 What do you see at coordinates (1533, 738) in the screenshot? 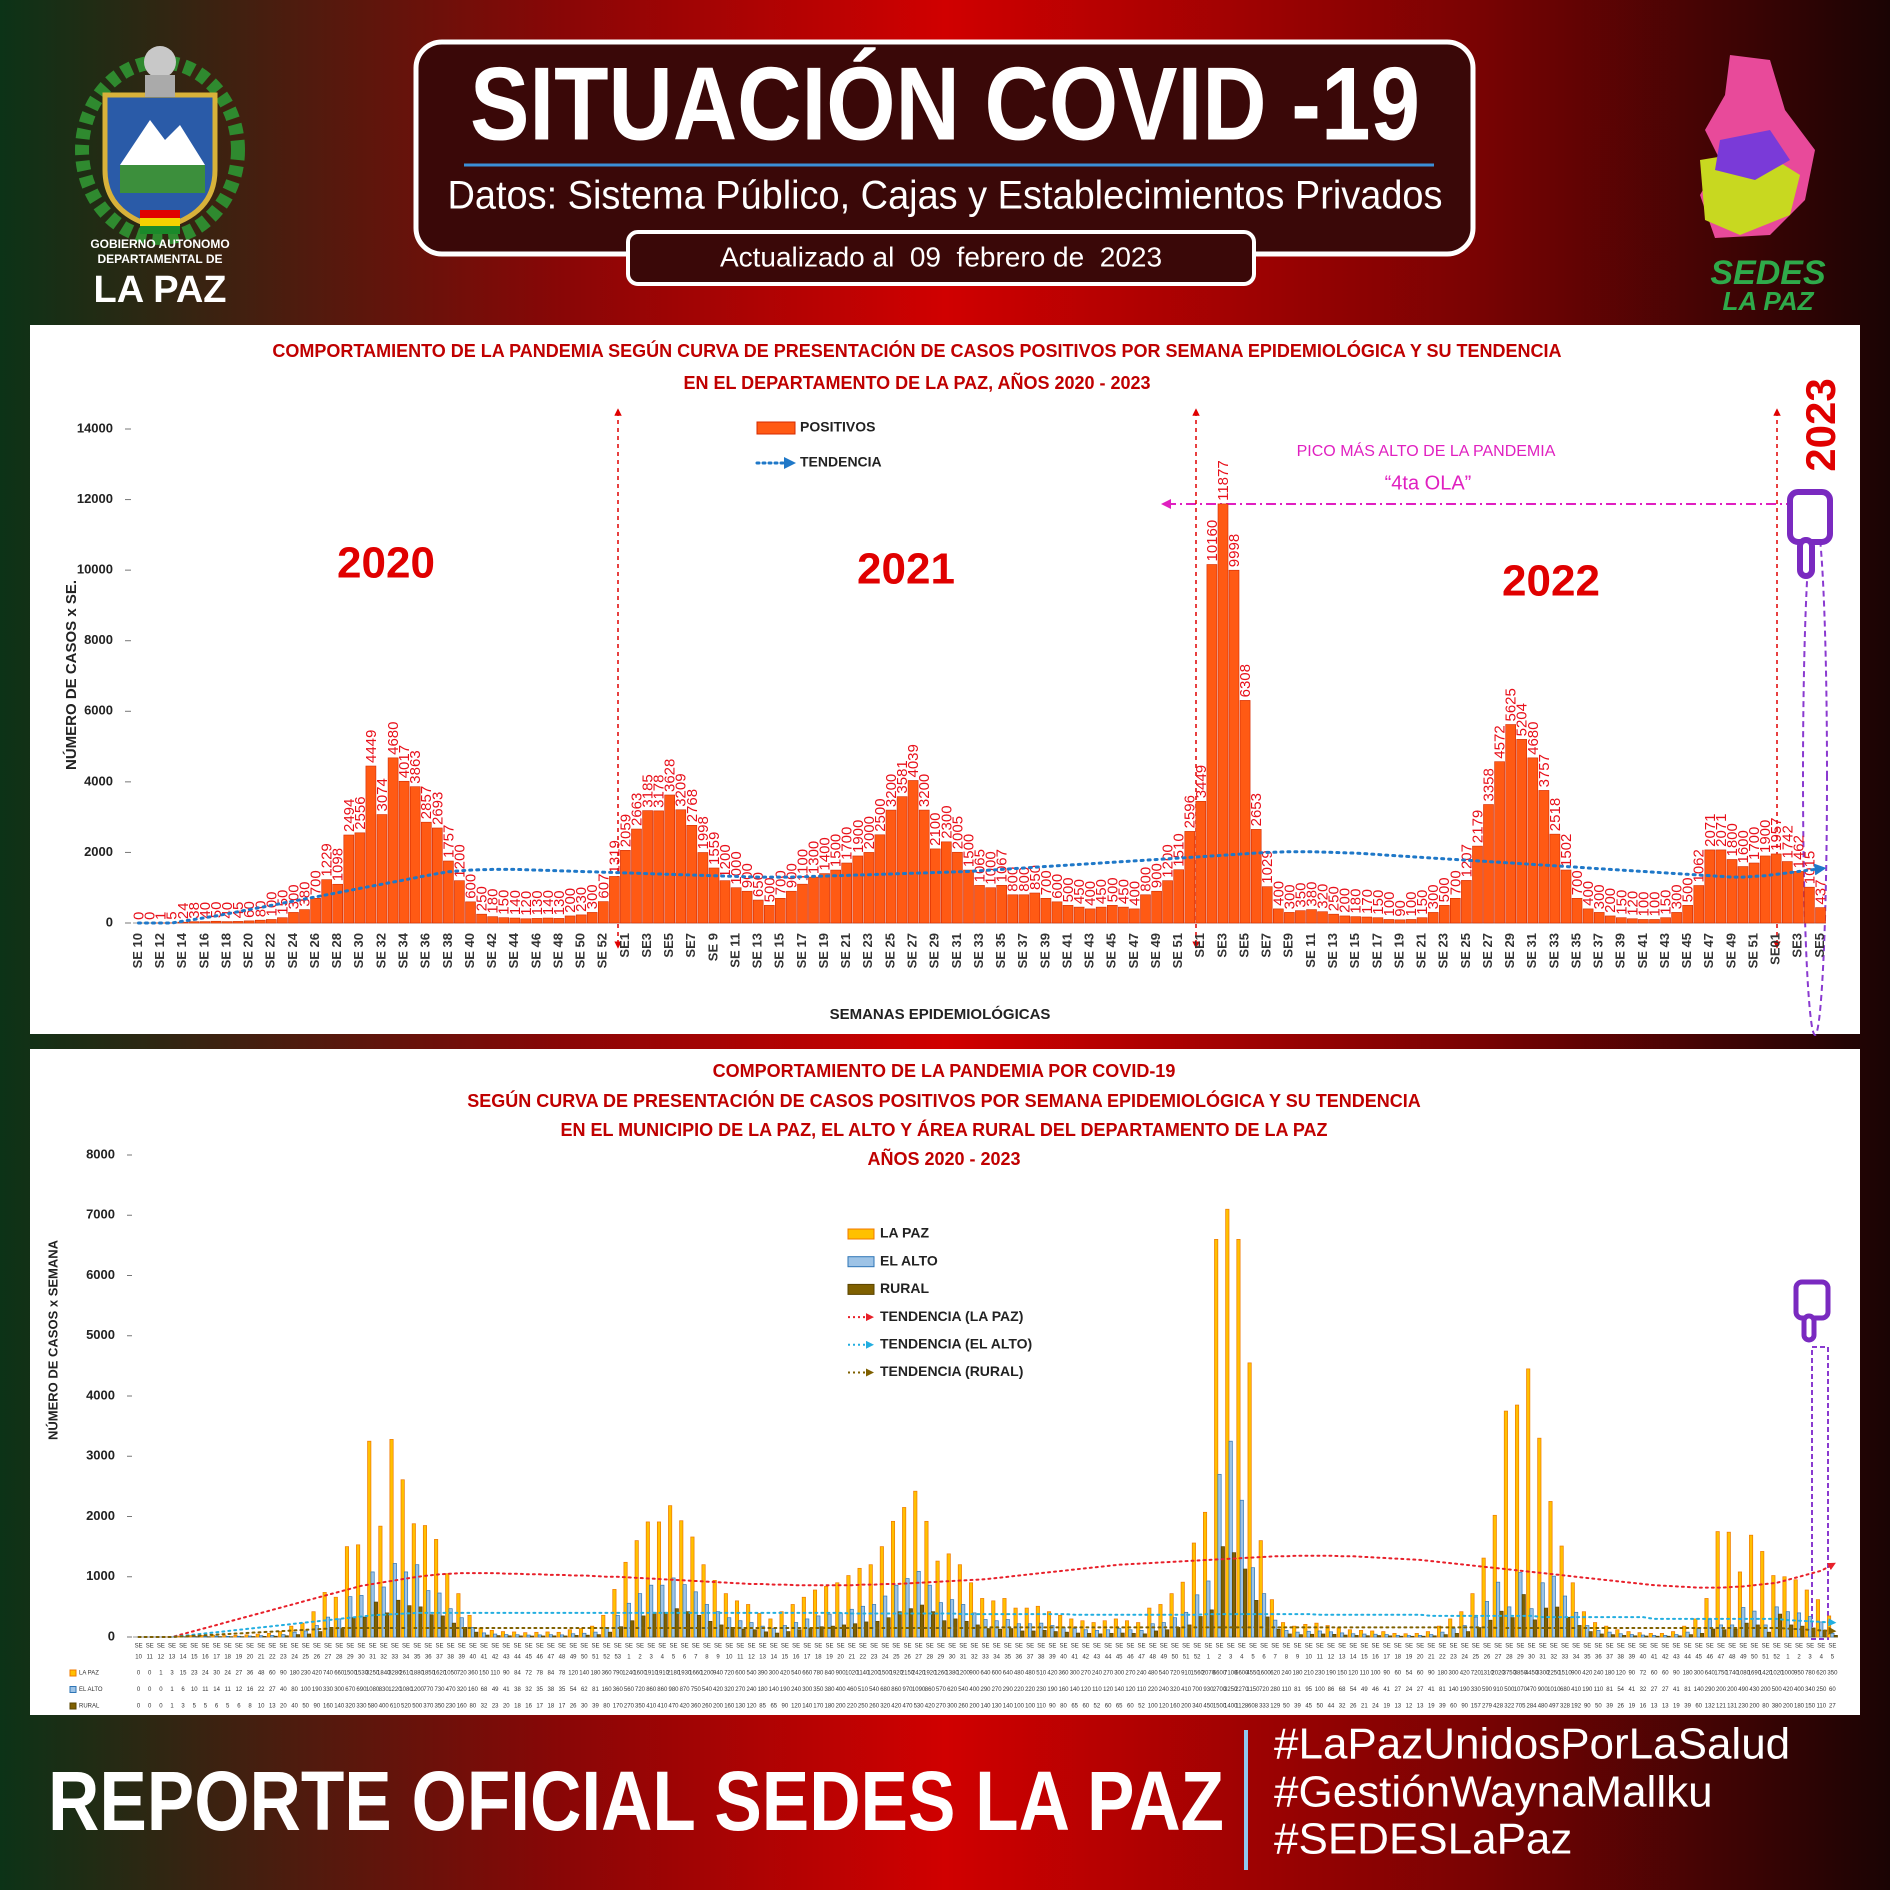
I see `value-label: 4680` at bounding box center [1533, 738].